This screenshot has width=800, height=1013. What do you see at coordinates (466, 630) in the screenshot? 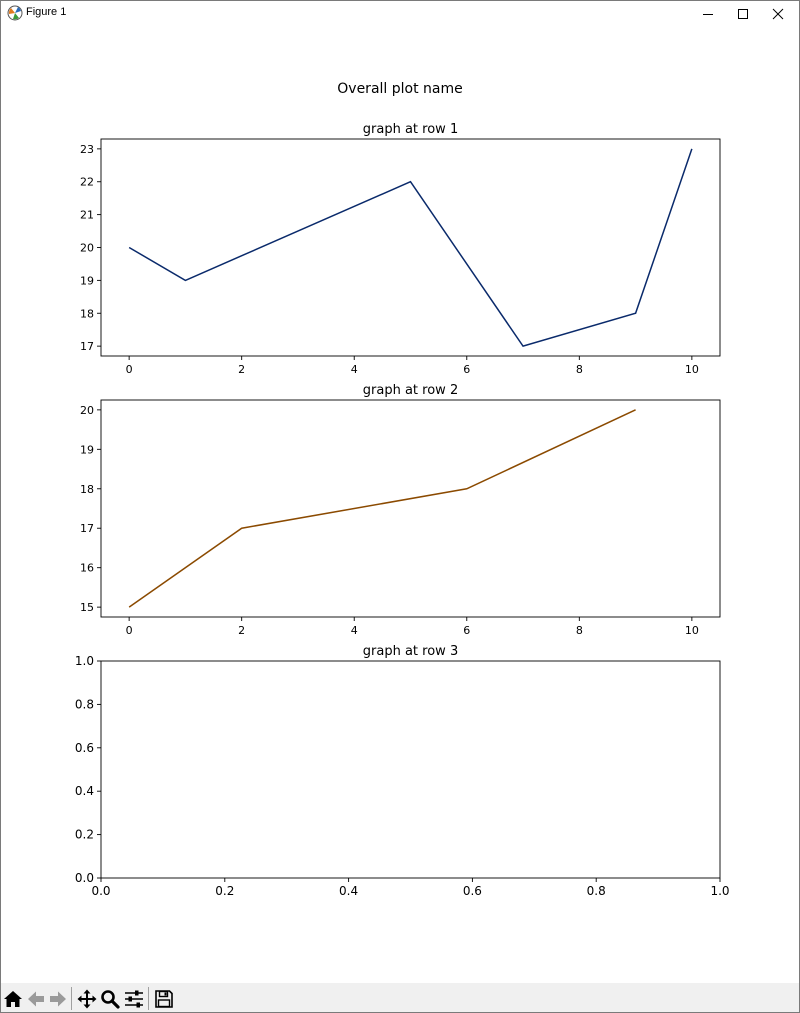
I see `subplot-2-xtick-label: 6` at bounding box center [466, 630].